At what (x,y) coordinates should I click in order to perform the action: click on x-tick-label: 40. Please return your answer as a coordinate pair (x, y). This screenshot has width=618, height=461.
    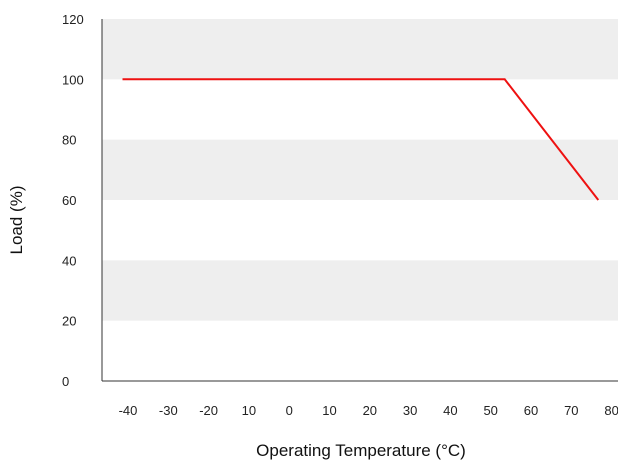
    Looking at the image, I should click on (450, 410).